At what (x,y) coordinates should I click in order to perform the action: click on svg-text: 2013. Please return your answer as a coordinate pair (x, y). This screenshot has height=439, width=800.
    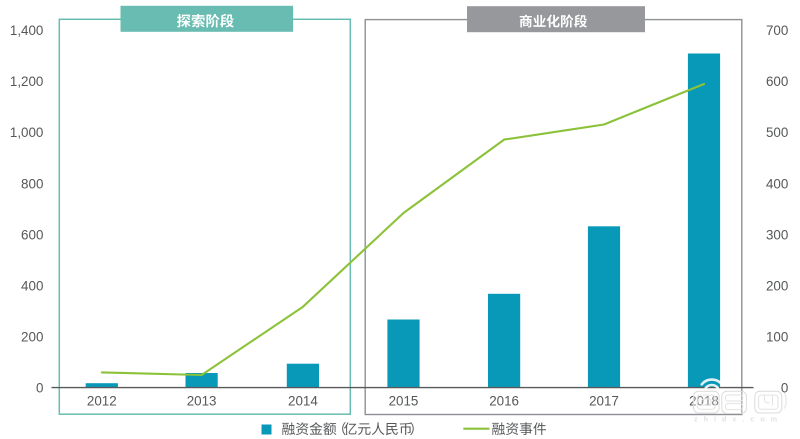
    Looking at the image, I should click on (202, 401).